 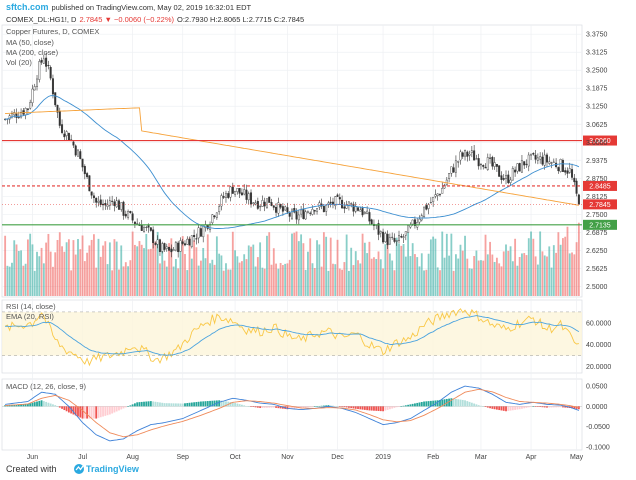 I want to click on price-tick-label: 3.1250, so click(x=597, y=107).